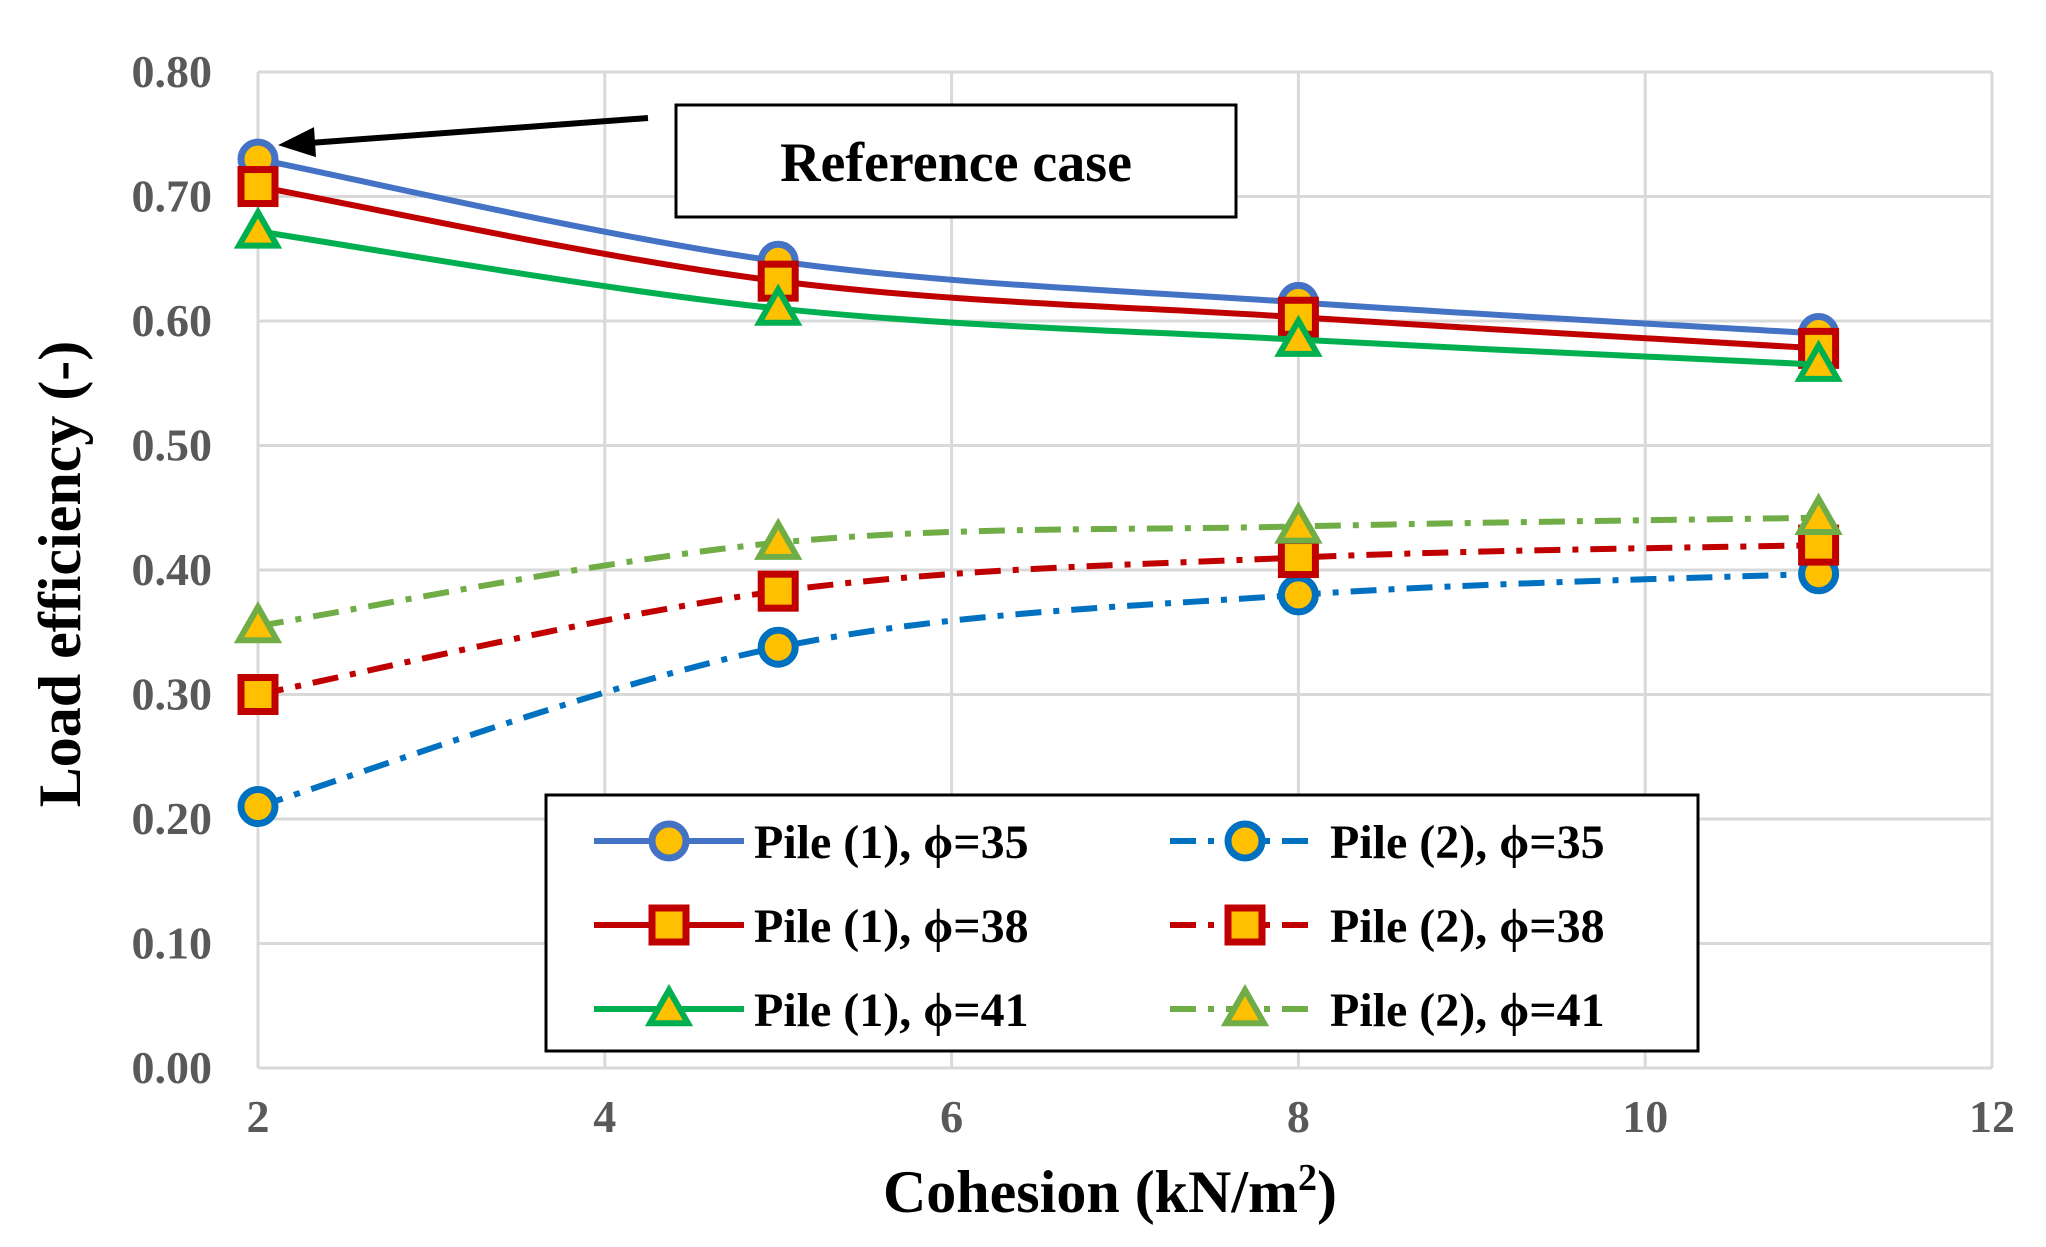 The height and width of the screenshot is (1247, 2046). What do you see at coordinates (1467, 1010) in the screenshot?
I see `legend-label: Pile (2), ϕ=41` at bounding box center [1467, 1010].